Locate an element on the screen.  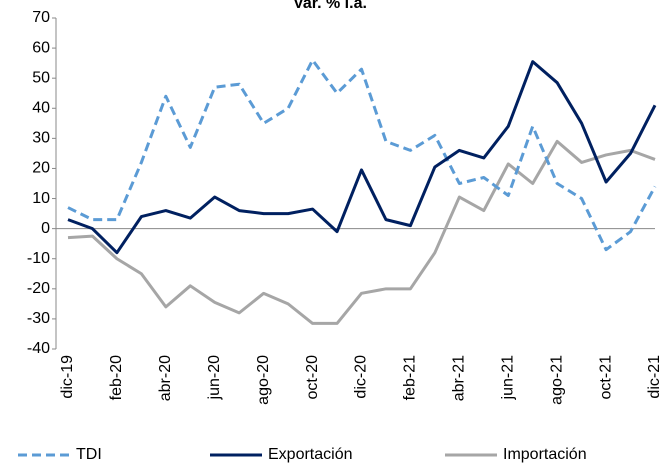
y-tick-label: 40 is located at coordinates (41, 107).